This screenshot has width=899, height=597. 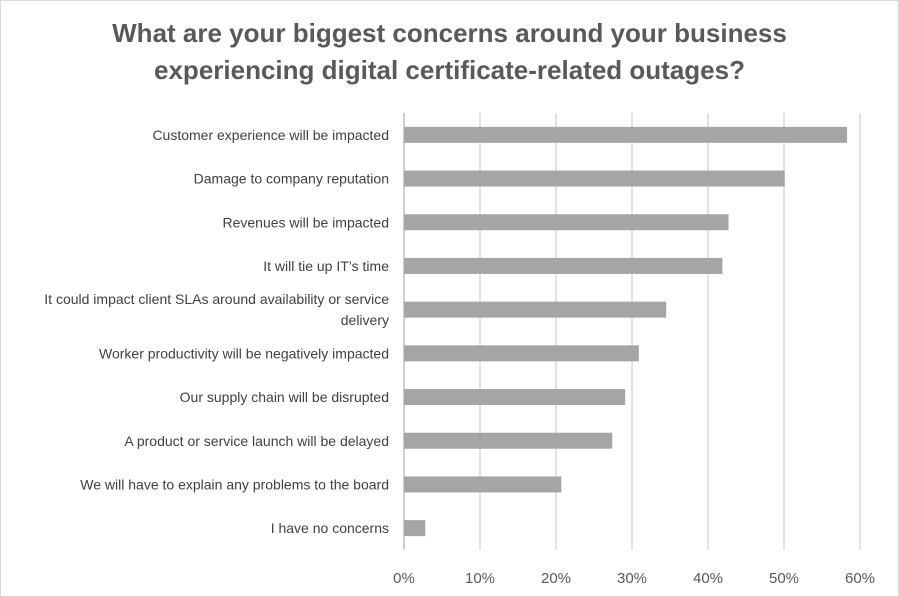 What do you see at coordinates (330, 528) in the screenshot?
I see `category-label: I have no concerns` at bounding box center [330, 528].